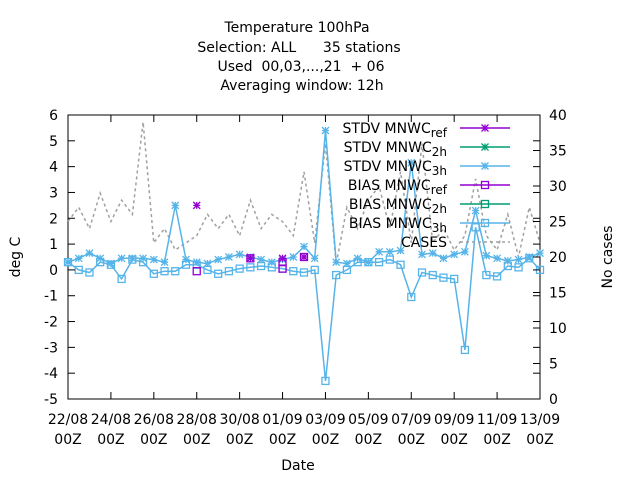  What do you see at coordinates (368, 420) in the screenshot?
I see `x-tick-label: 05/09` at bounding box center [368, 420].